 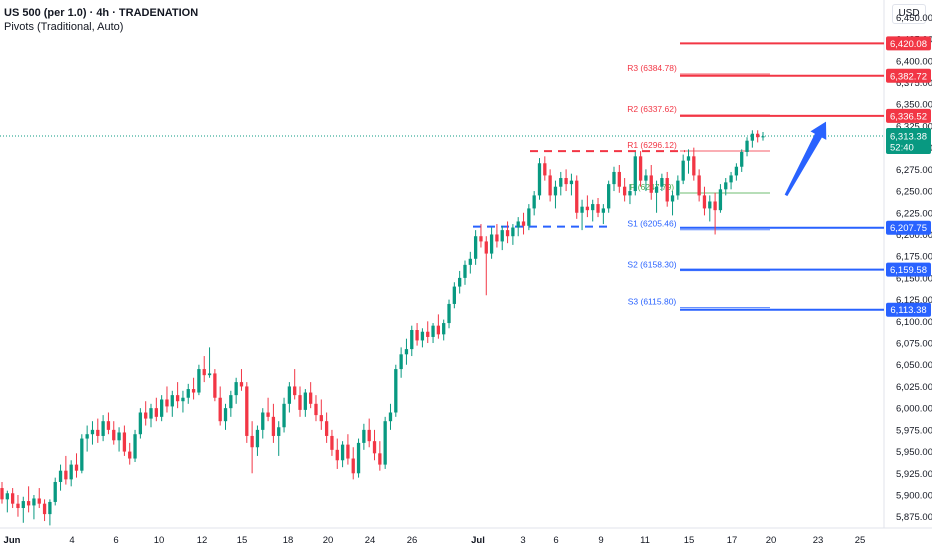 I want to click on countdown-text: 52:40, so click(x=902, y=148).